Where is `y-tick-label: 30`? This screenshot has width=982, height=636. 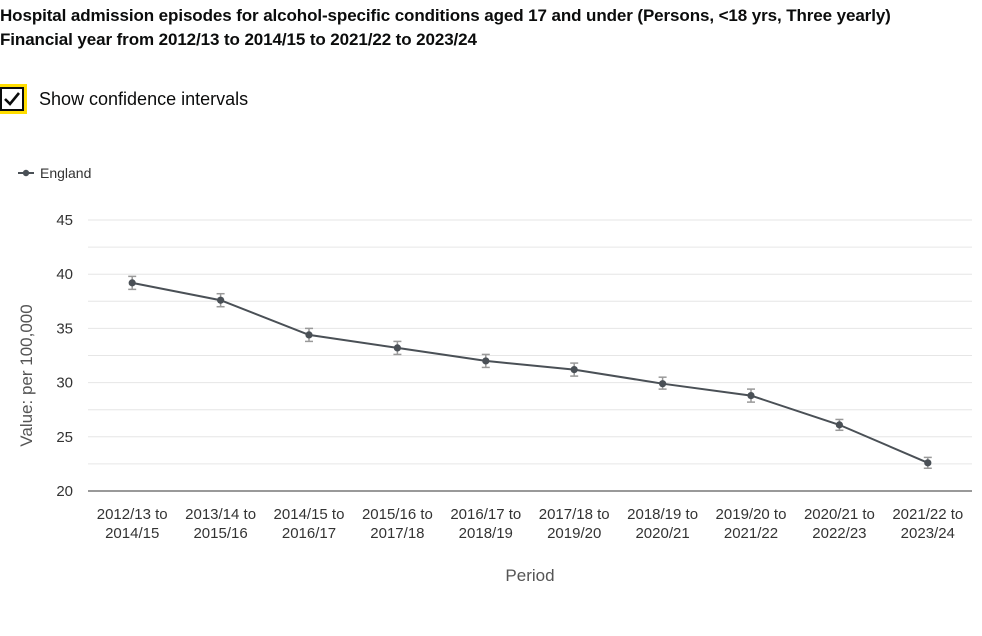 y-tick-label: 30 is located at coordinates (64, 383).